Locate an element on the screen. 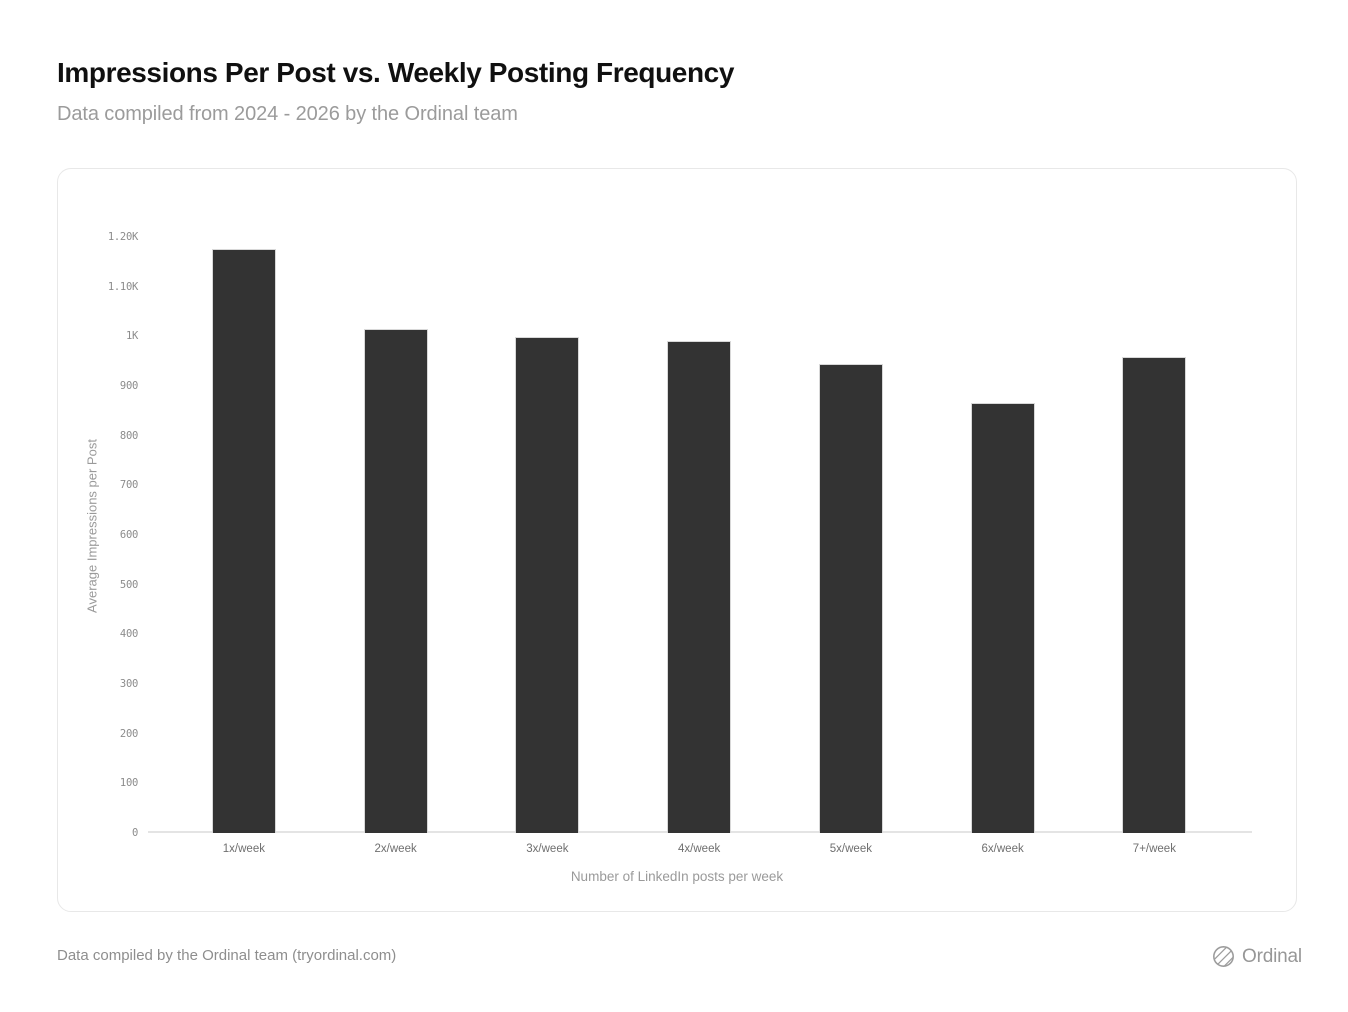 This screenshot has width=1348, height=1012. y-tick-label: 100 is located at coordinates (128, 783).